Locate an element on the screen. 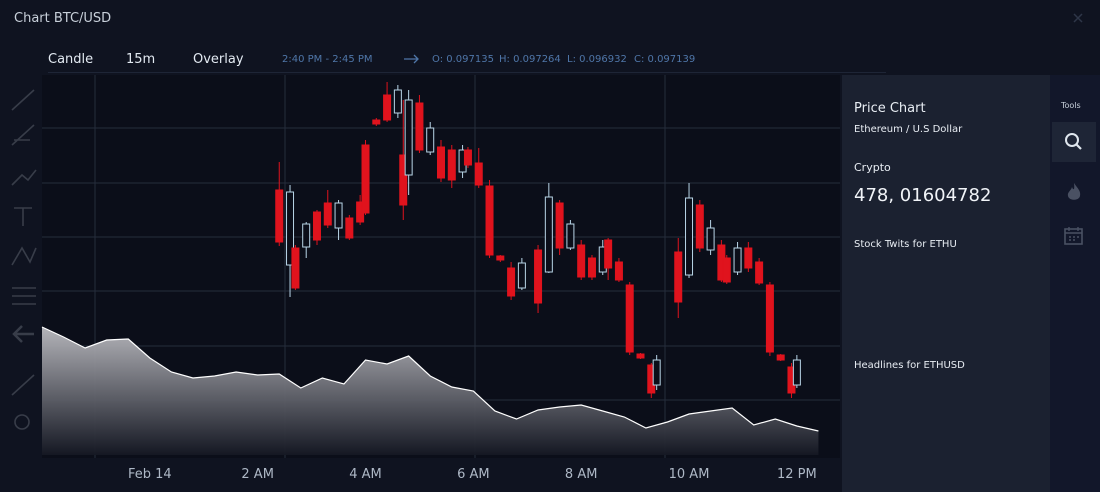 The image size is (1100, 492). category: Crypto is located at coordinates (872, 167).